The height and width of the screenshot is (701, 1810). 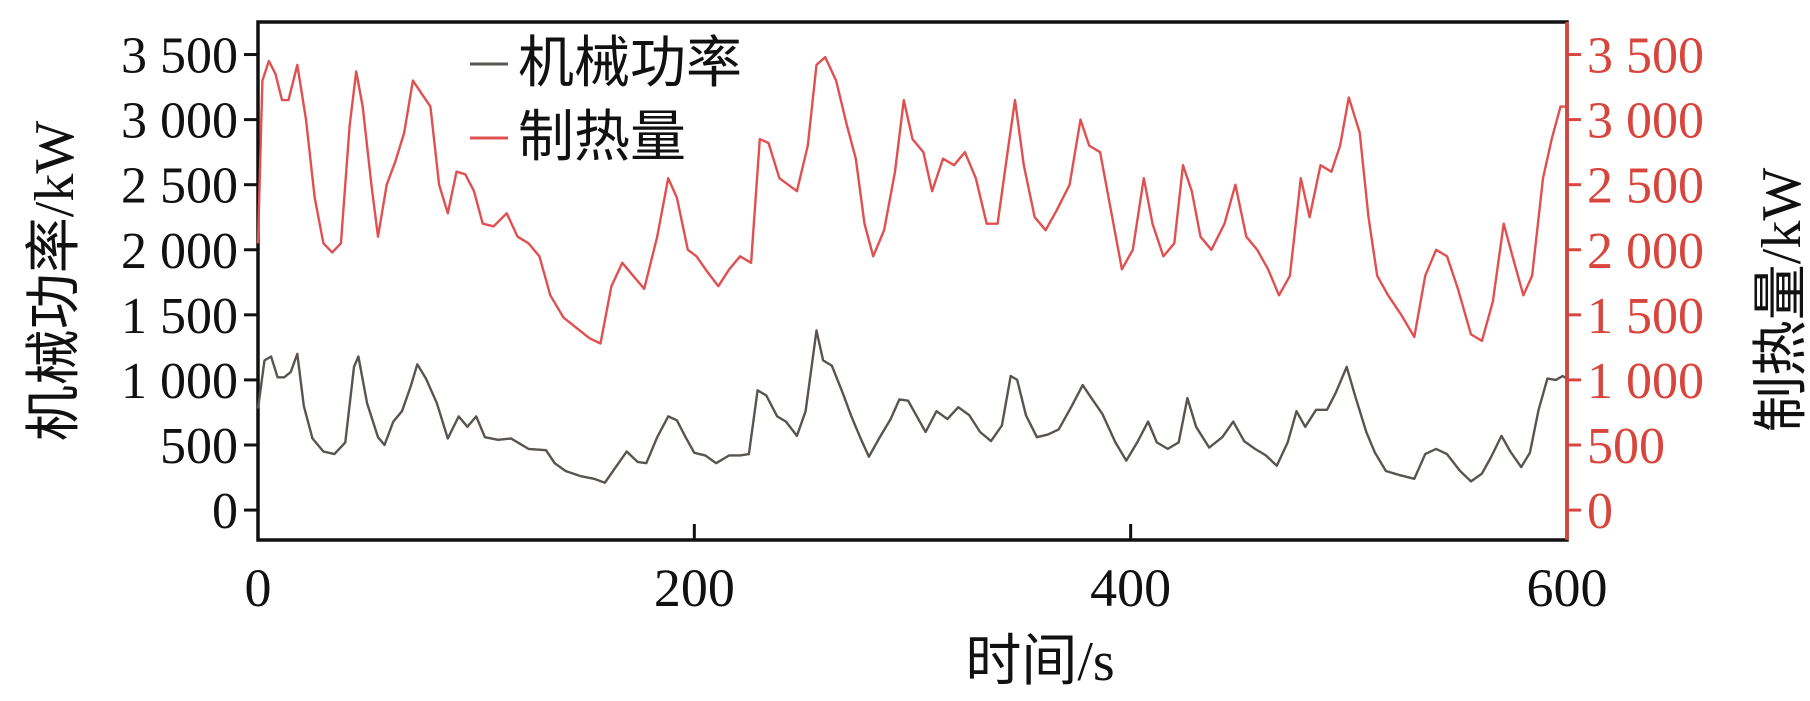 I want to click on right-y-tick-label: 0, so click(x=1600, y=511).